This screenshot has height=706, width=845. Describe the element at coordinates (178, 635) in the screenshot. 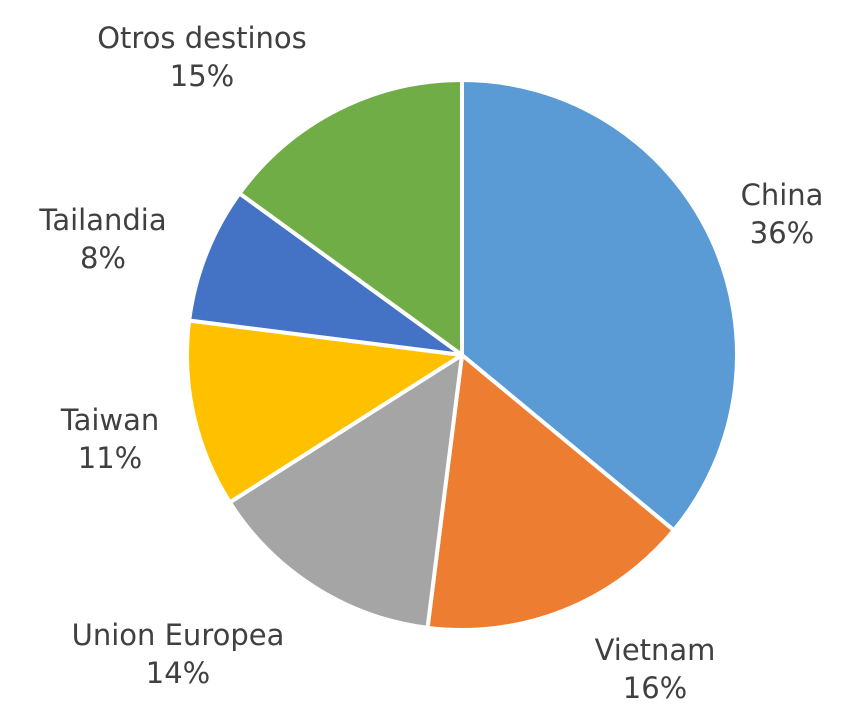

I see `slice-label: Union Europea` at that location.